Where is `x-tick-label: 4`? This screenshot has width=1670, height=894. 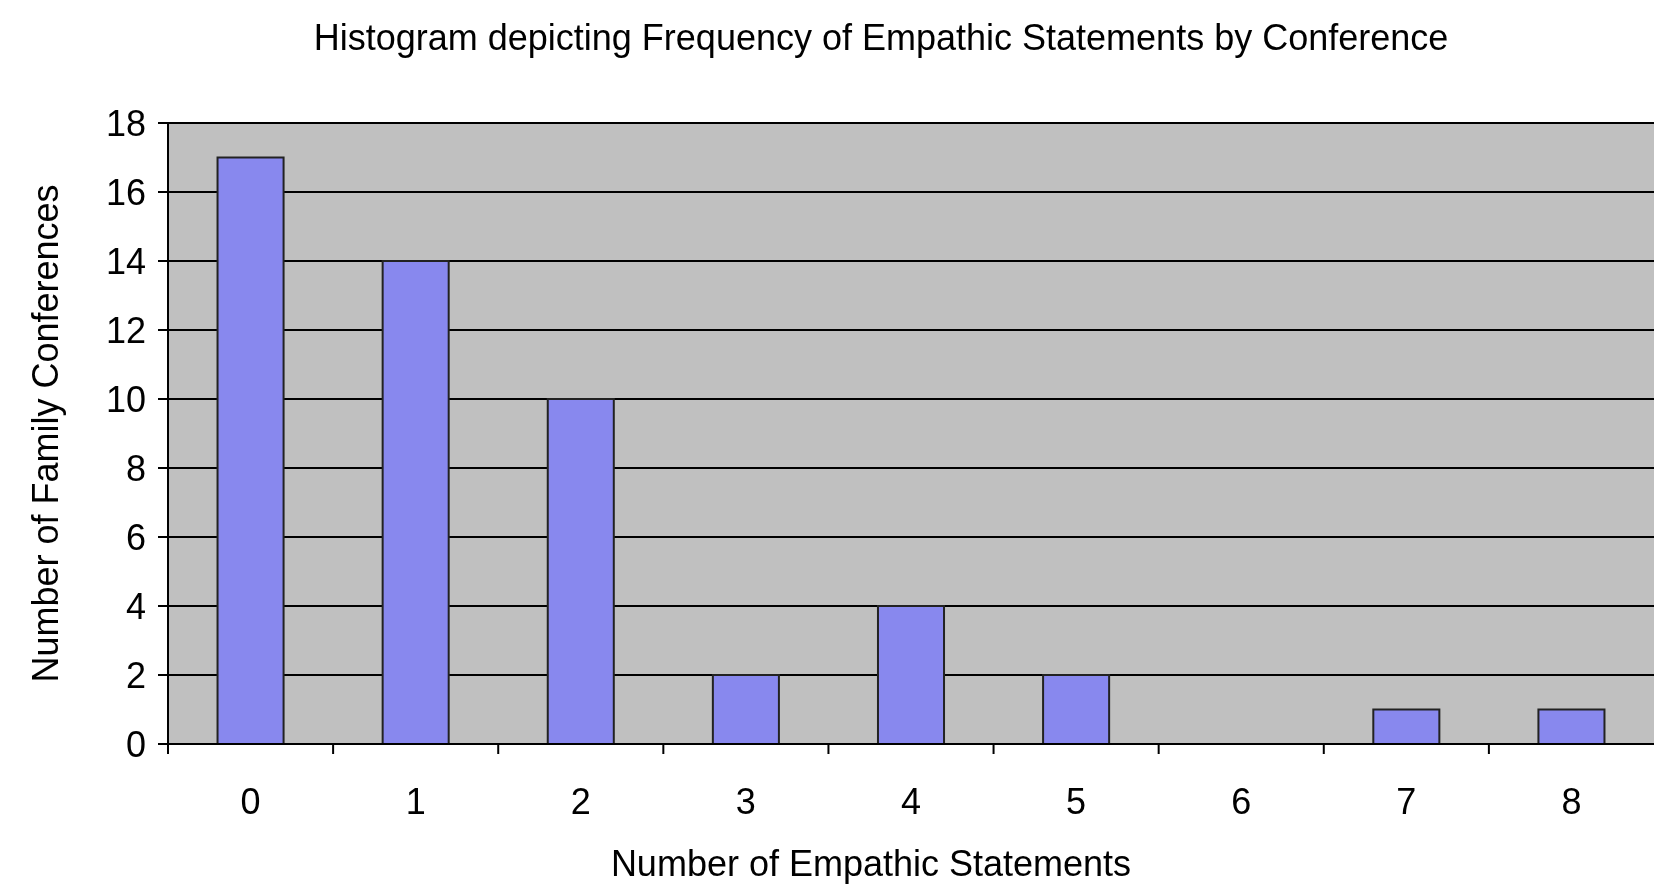
x-tick-label: 4 is located at coordinates (911, 801).